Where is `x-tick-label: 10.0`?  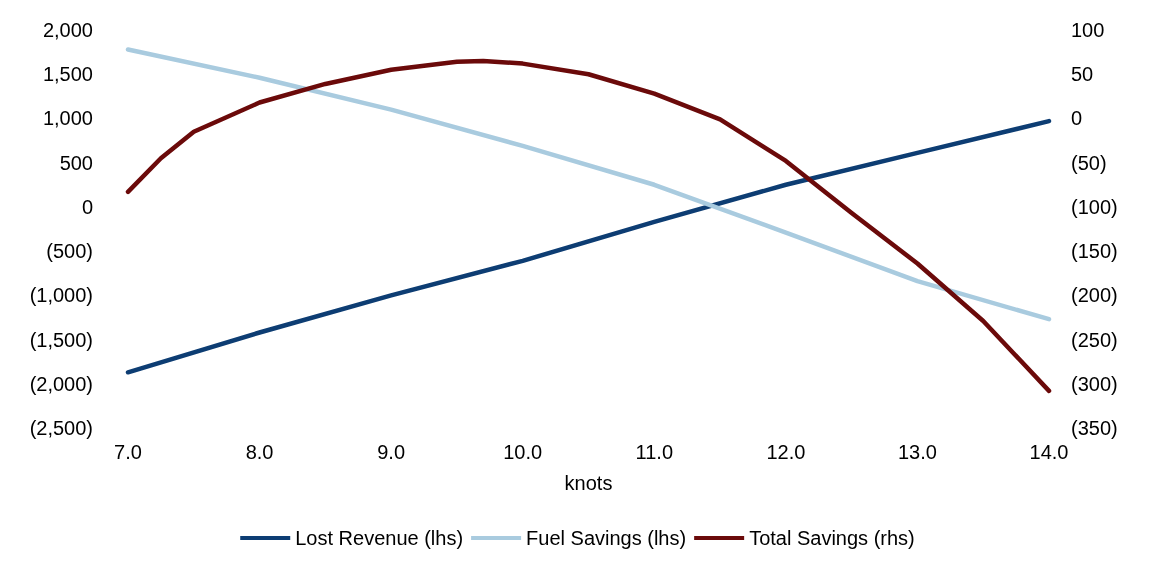 x-tick-label: 10.0 is located at coordinates (523, 452).